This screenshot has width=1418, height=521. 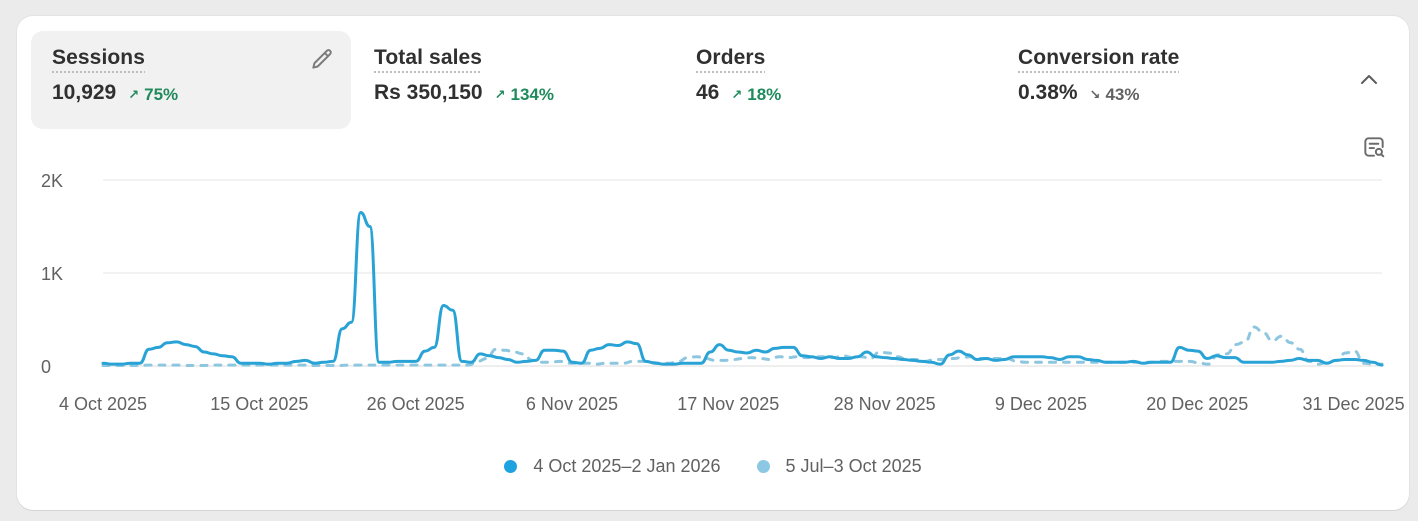 I want to click on x-tick-label: 26 Oct 2025, so click(x=416, y=404).